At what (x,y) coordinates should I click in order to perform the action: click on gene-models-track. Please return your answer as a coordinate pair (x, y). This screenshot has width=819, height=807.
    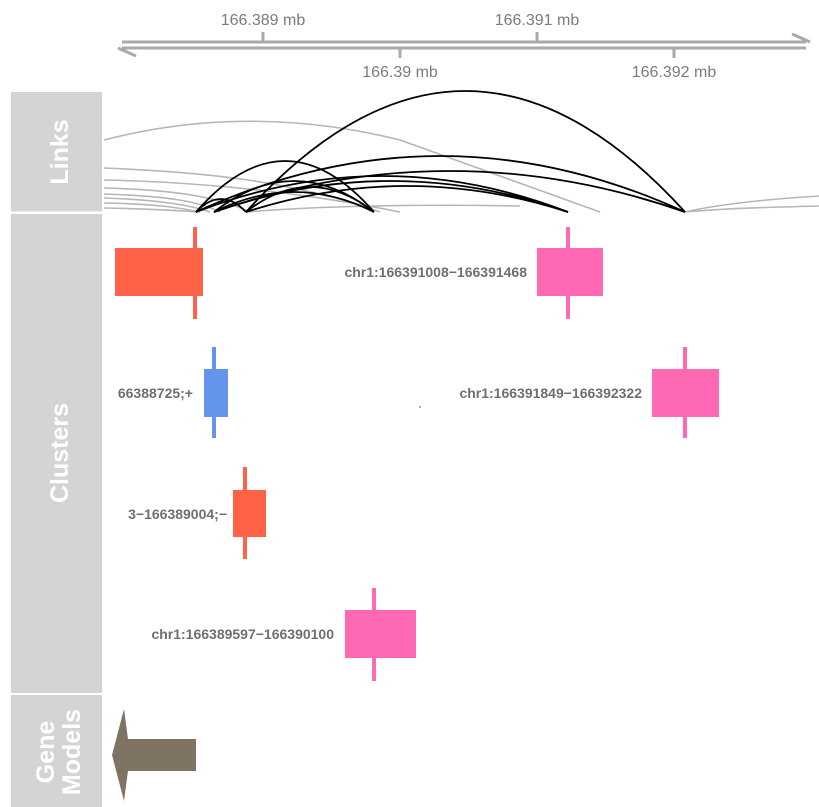
    Looking at the image, I should click on (154, 755).